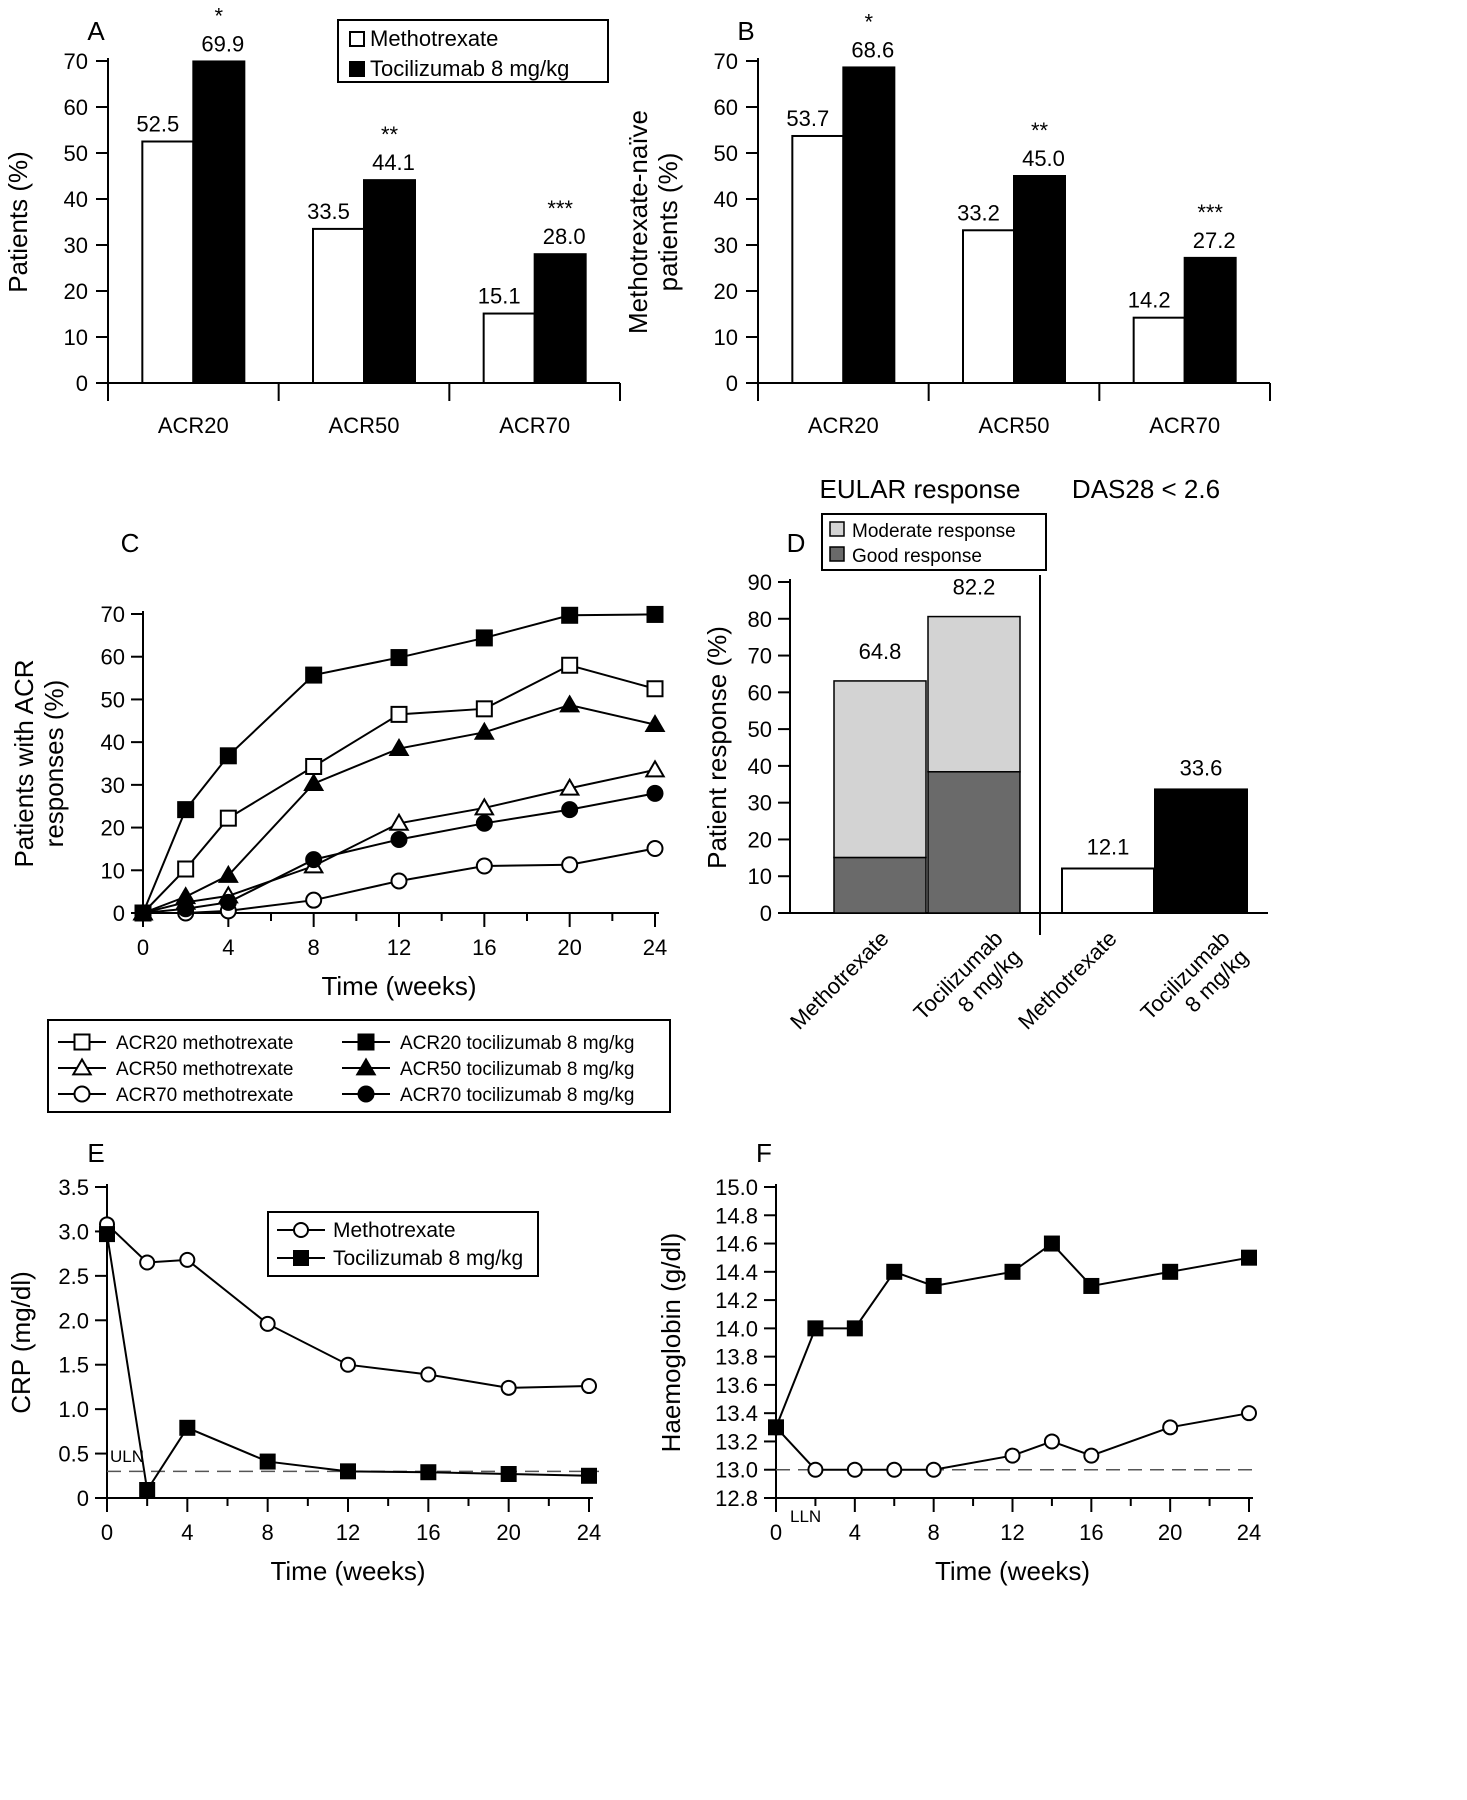 The height and width of the screenshot is (1800, 1467). Describe the element at coordinates (157, 124) in the screenshot. I see `bar-value-label: 52.5` at that location.